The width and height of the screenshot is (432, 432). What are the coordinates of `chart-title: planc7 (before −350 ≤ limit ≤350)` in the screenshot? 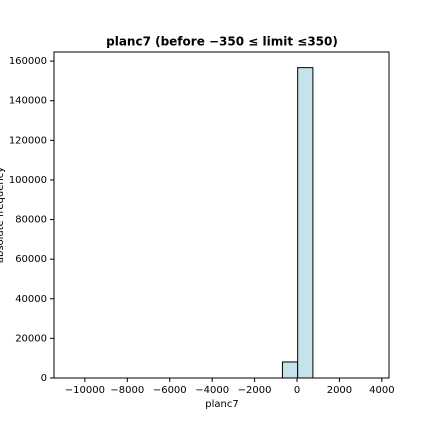 It's located at (222, 42).